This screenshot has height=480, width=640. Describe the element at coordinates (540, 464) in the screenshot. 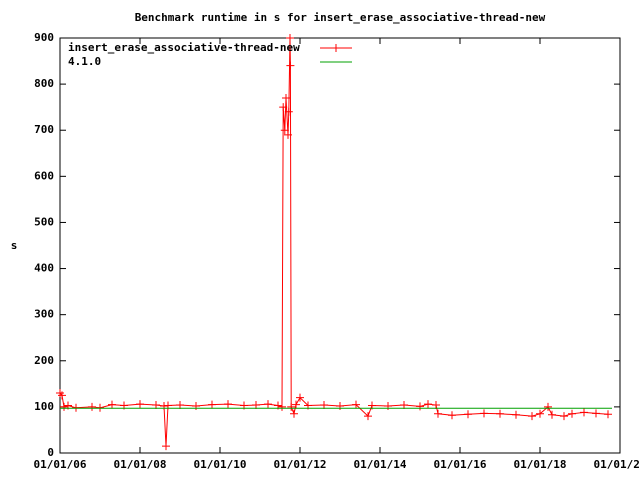

I see `x-tick-label: 01/01/18` at that location.